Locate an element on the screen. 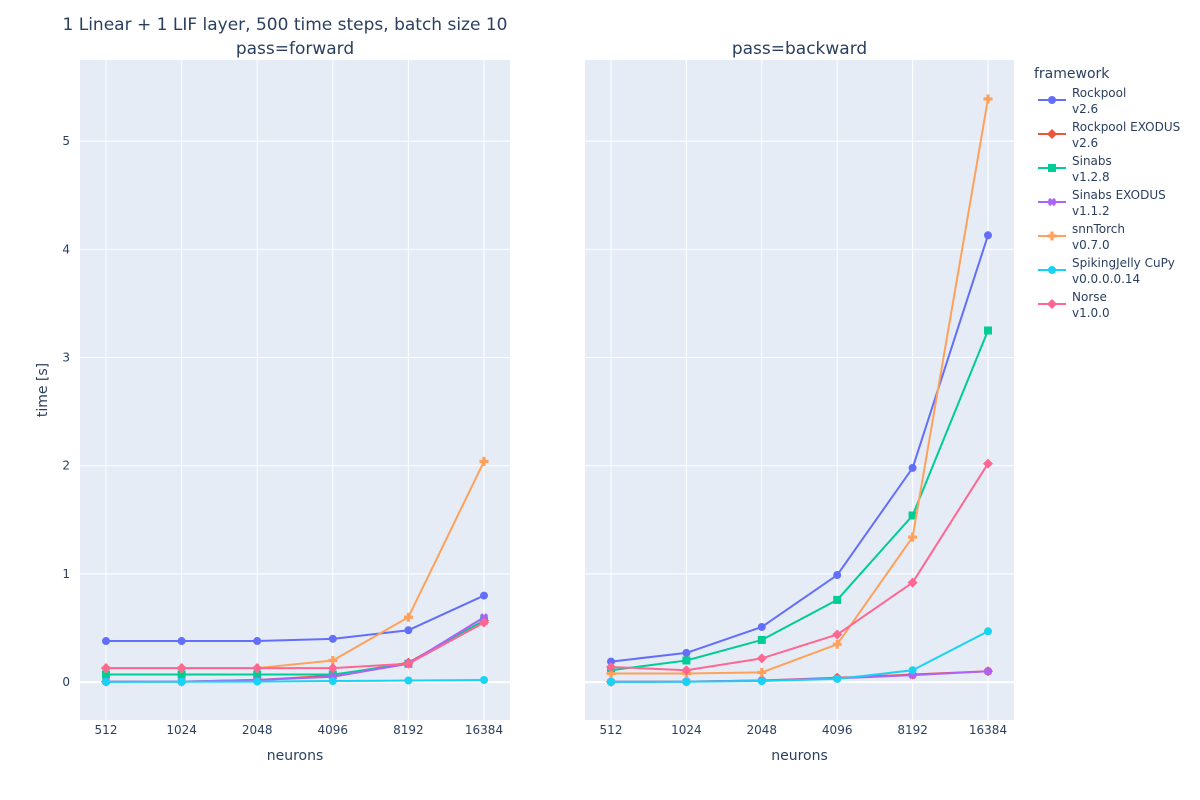 This screenshot has height=800, width=1200. legend-item: SpikingJelly CuPy v0.0.0.0.14 is located at coordinates (1106, 271).